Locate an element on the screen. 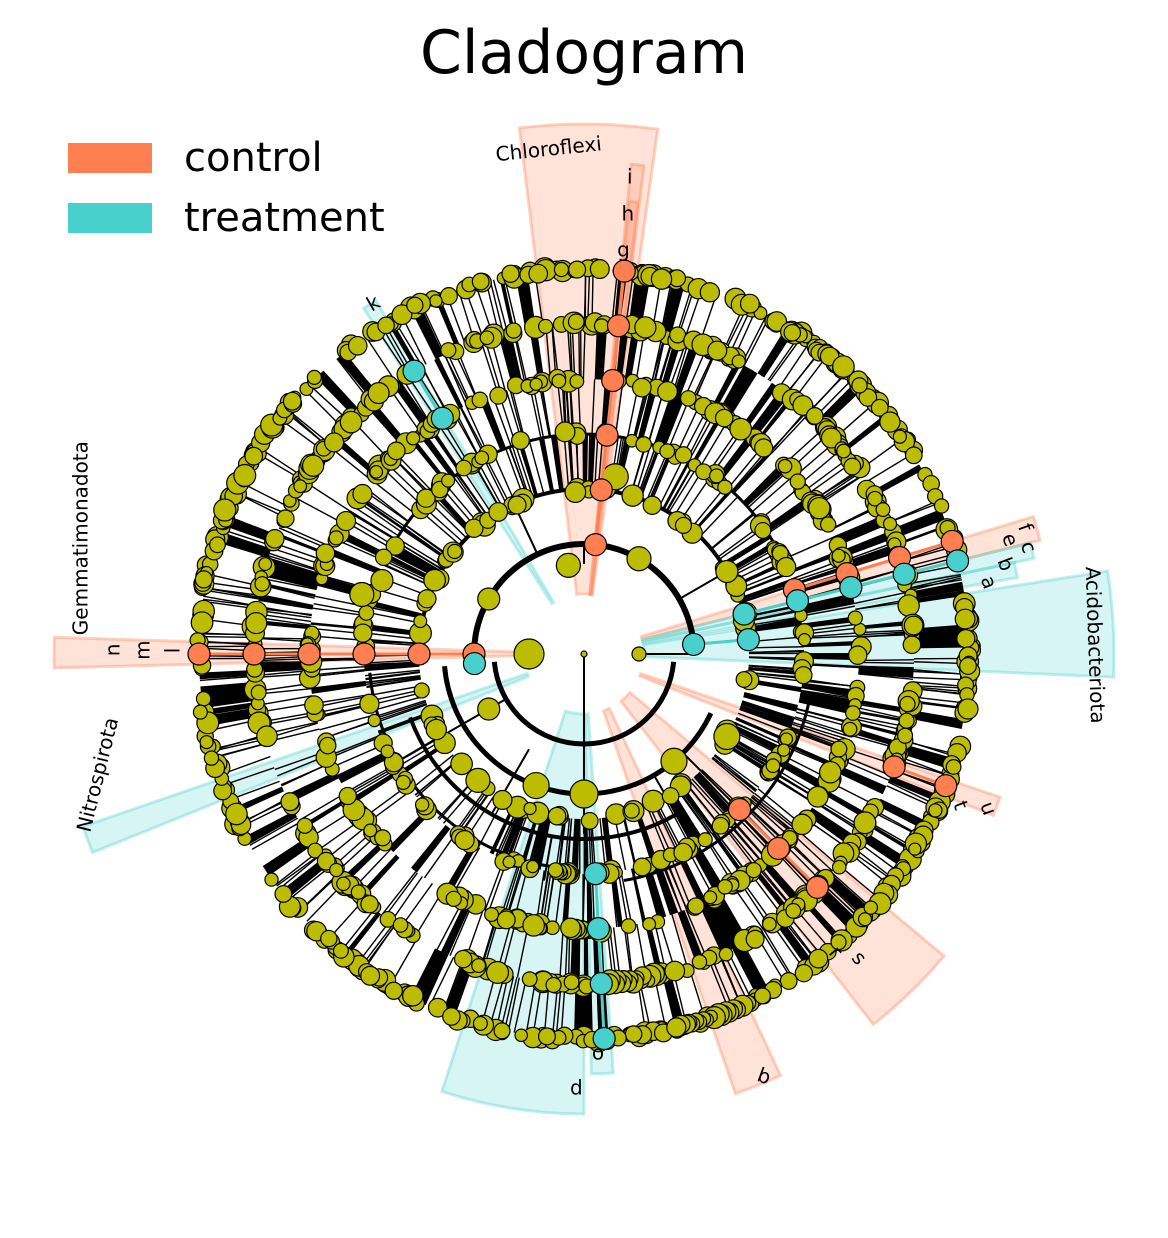  chart-title: Cladogram is located at coordinates (584, 53).